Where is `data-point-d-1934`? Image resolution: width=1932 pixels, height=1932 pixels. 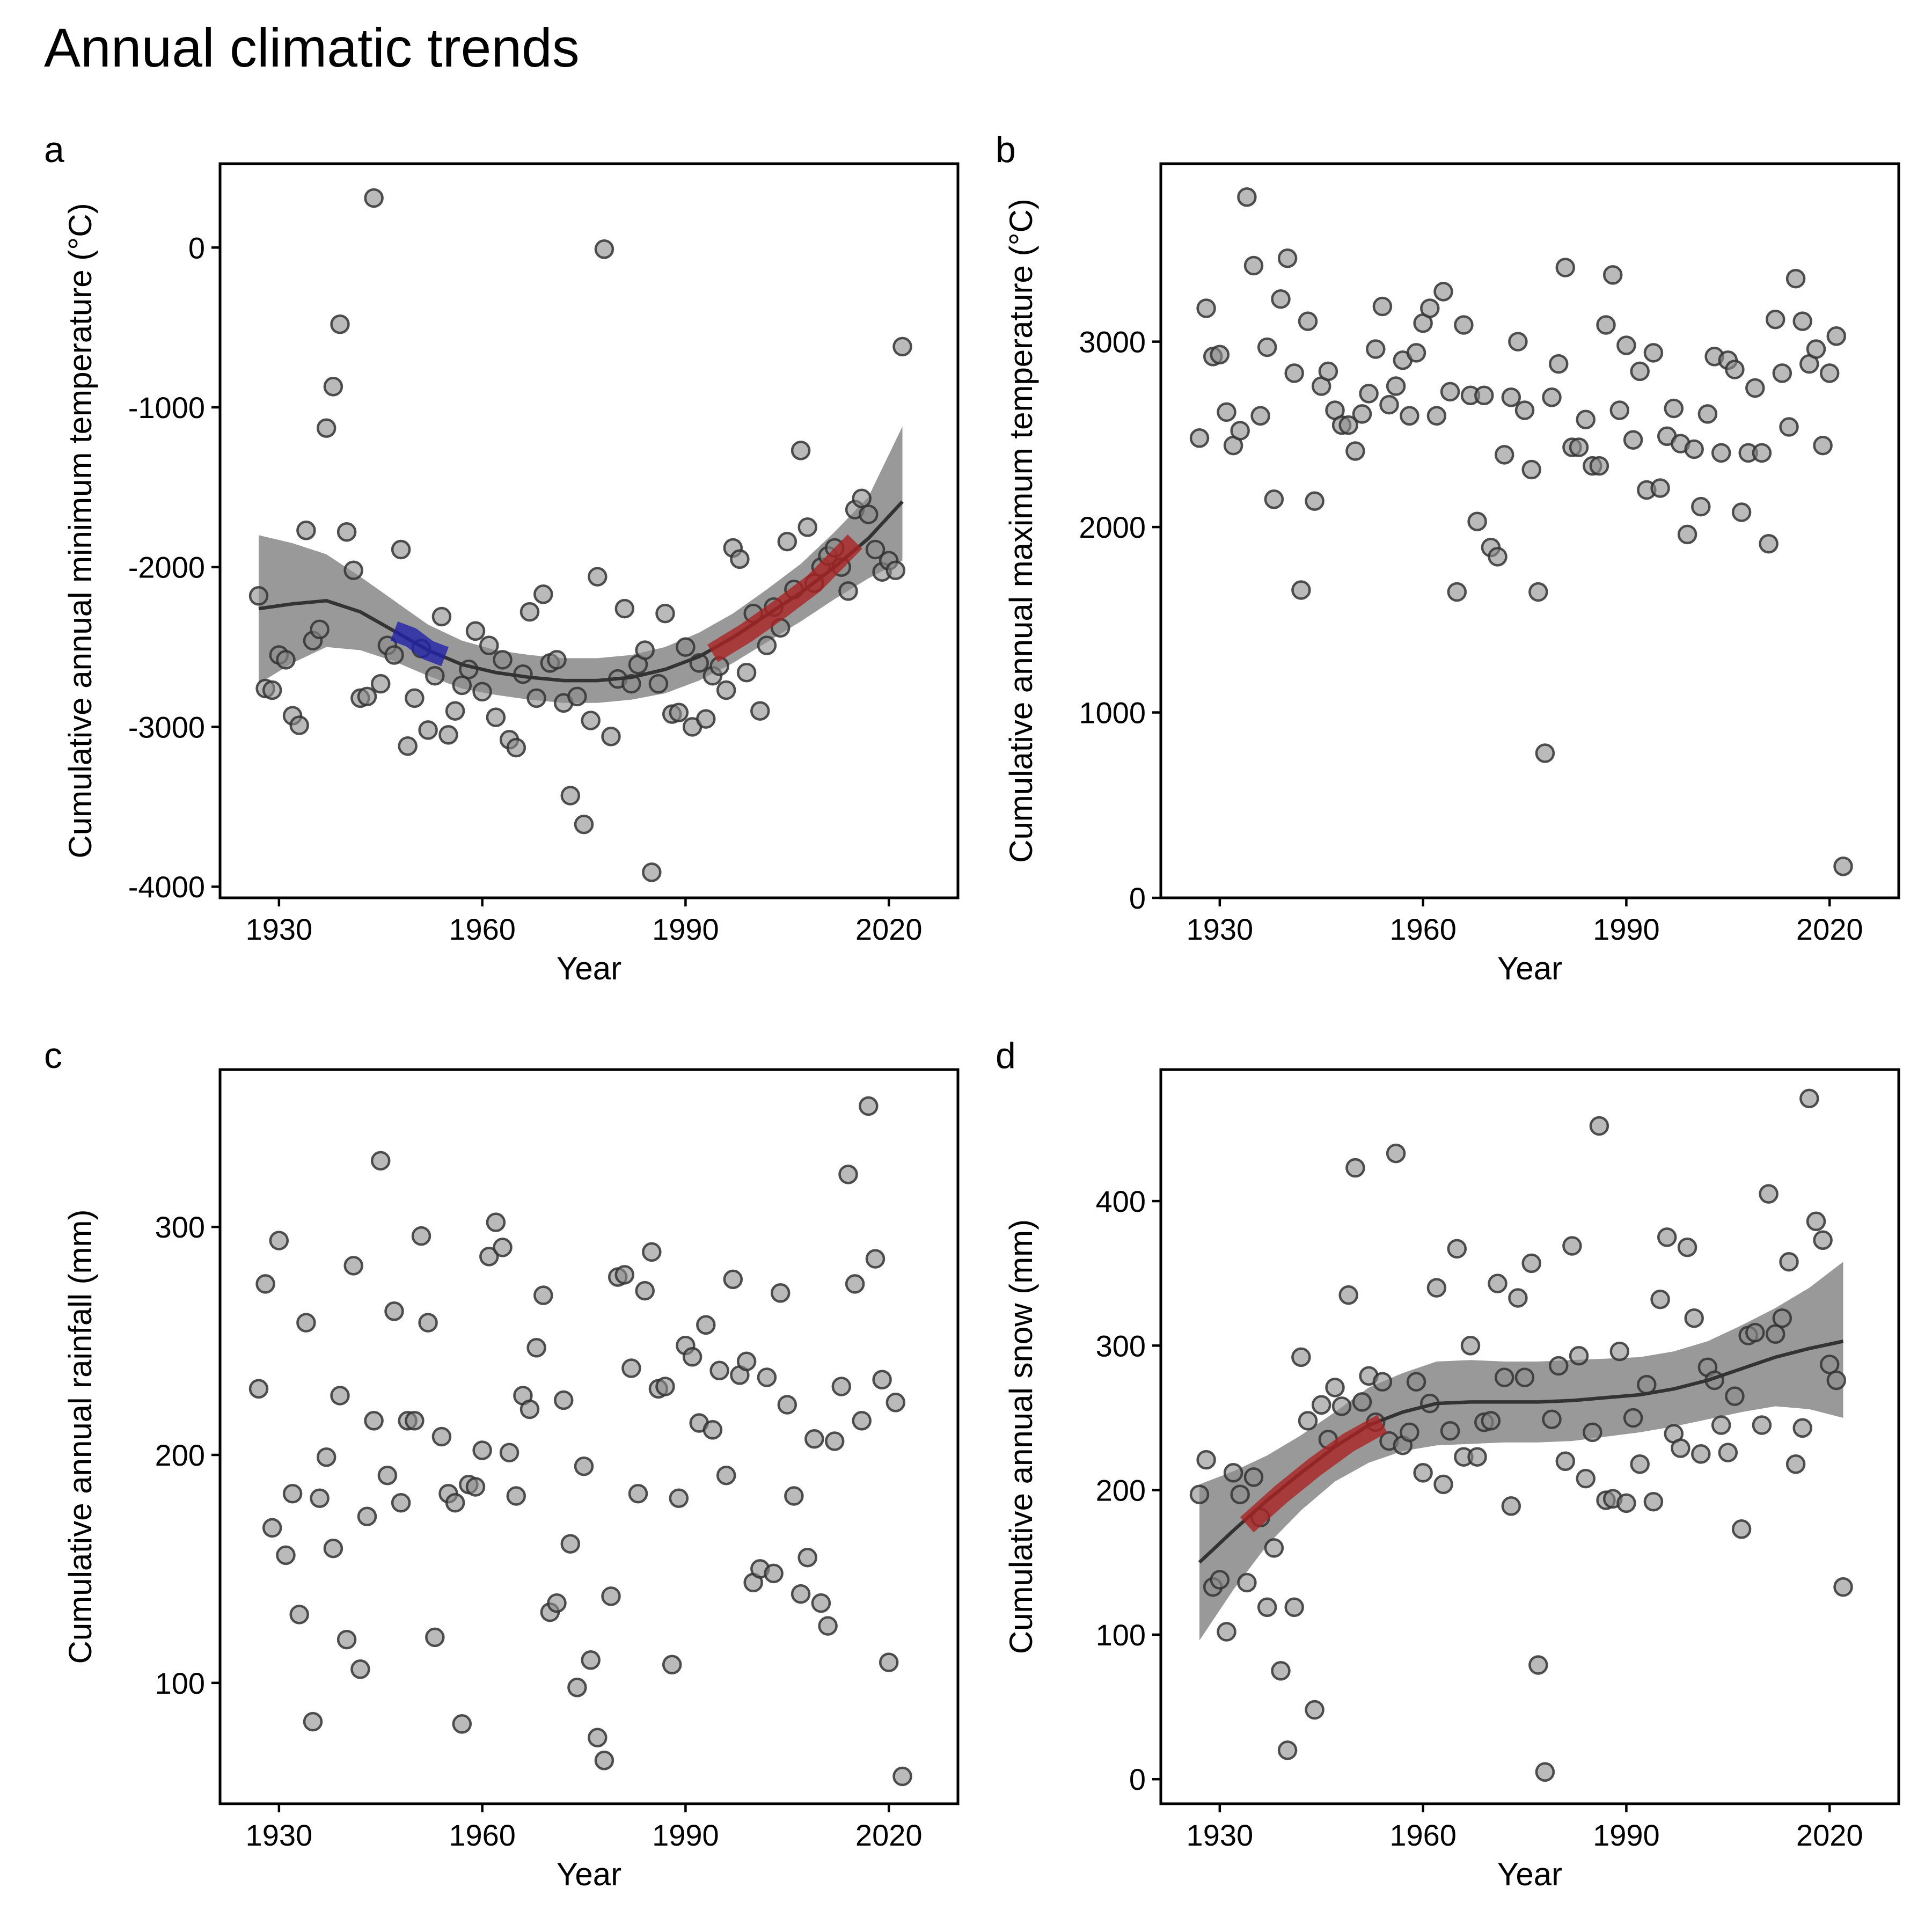 data-point-d-1934 is located at coordinates (1247, 1582).